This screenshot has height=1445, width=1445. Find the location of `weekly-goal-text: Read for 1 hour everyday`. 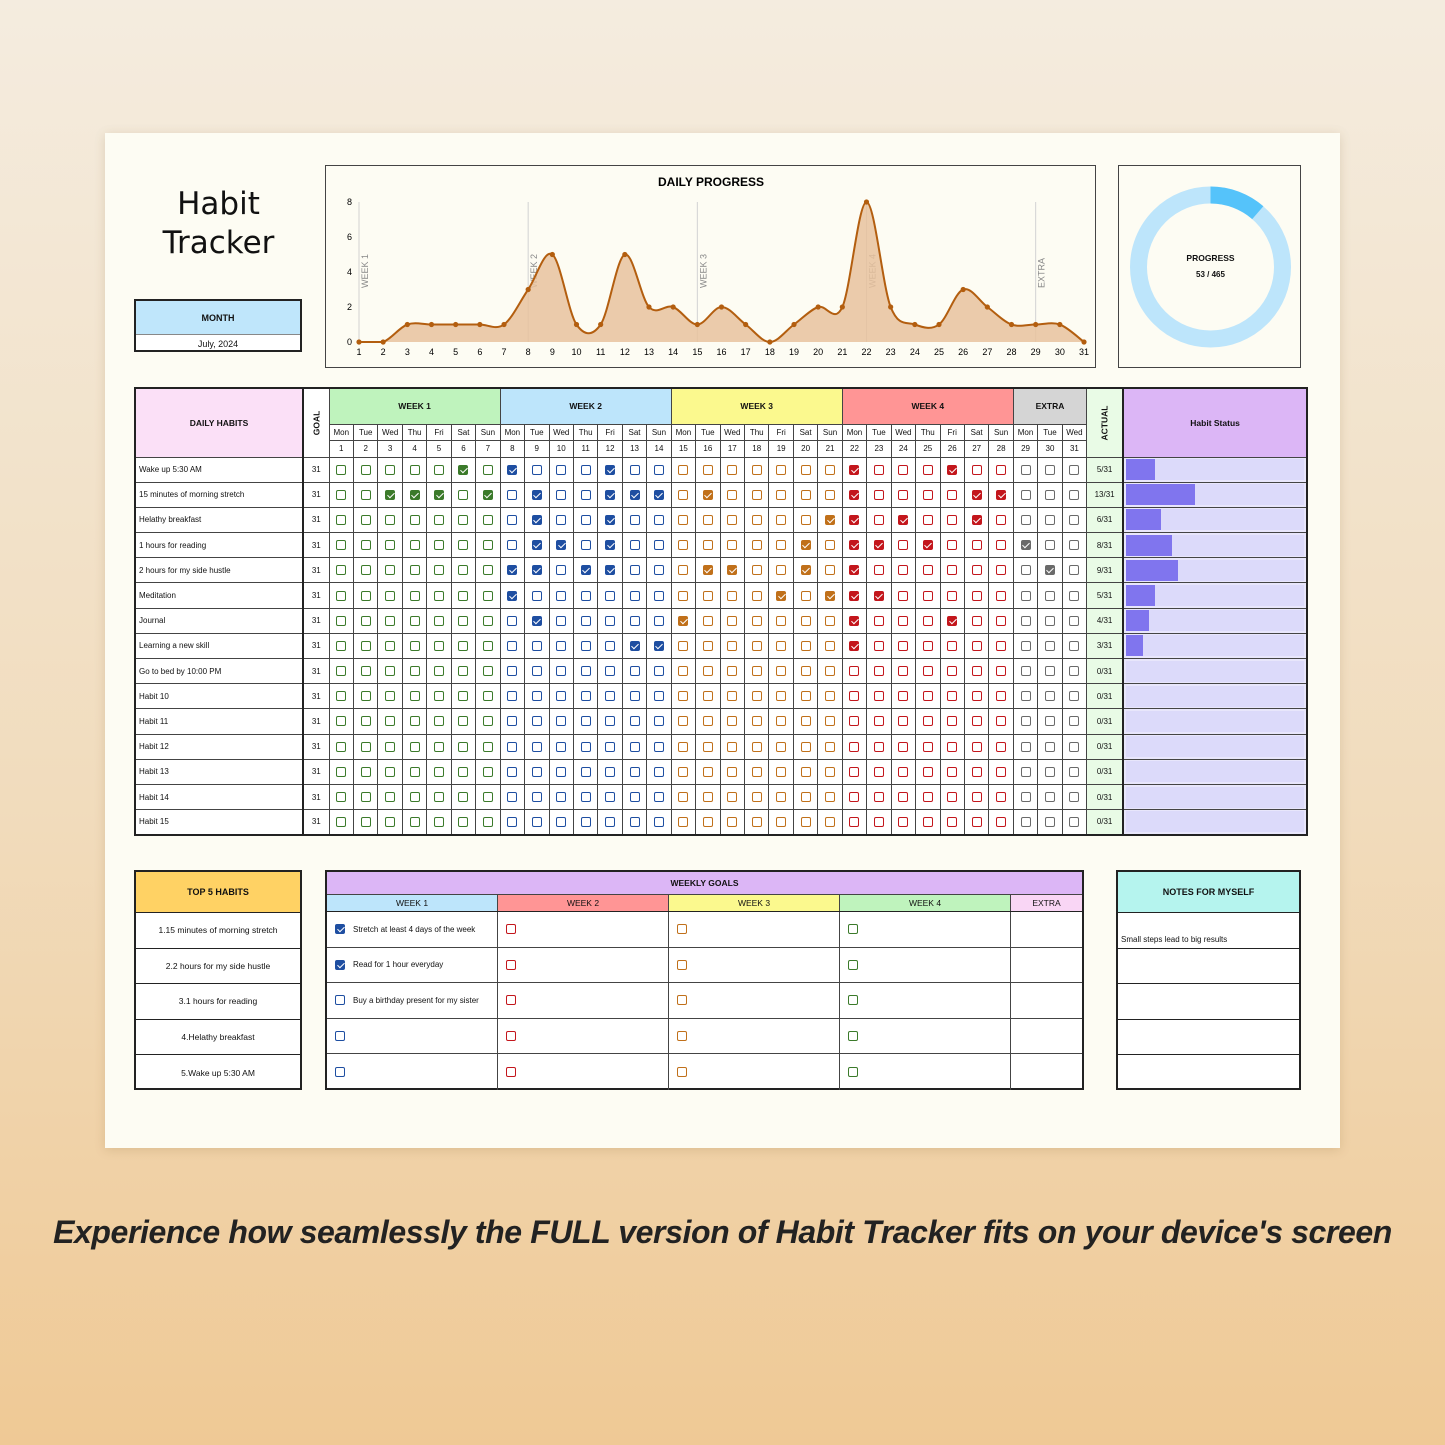

weekly-goal-text: Read for 1 hour everyday is located at coordinates (398, 965).